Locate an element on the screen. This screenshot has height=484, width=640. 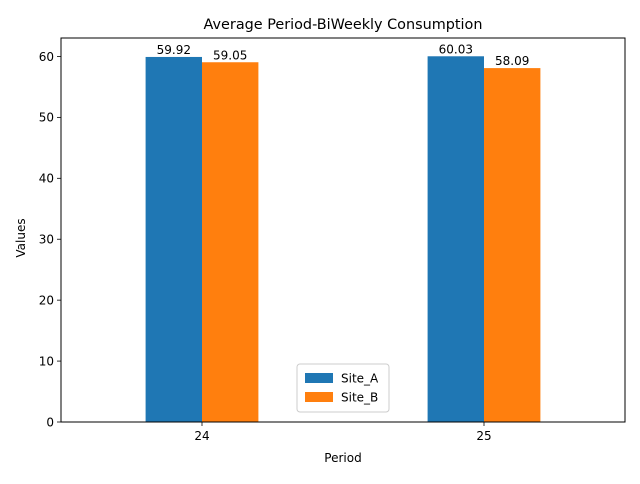
y-tick-label: 50 is located at coordinates (46, 118).